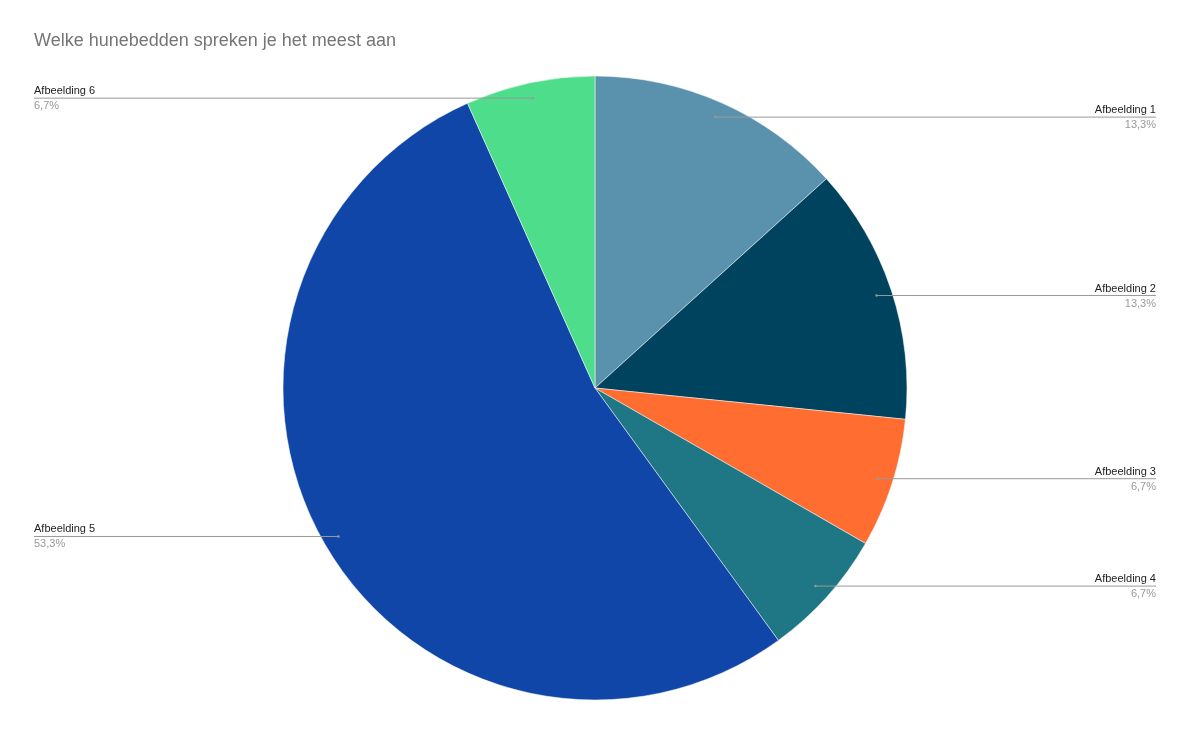  What do you see at coordinates (50, 543) in the screenshot?
I see `data-label: 53,3%` at bounding box center [50, 543].